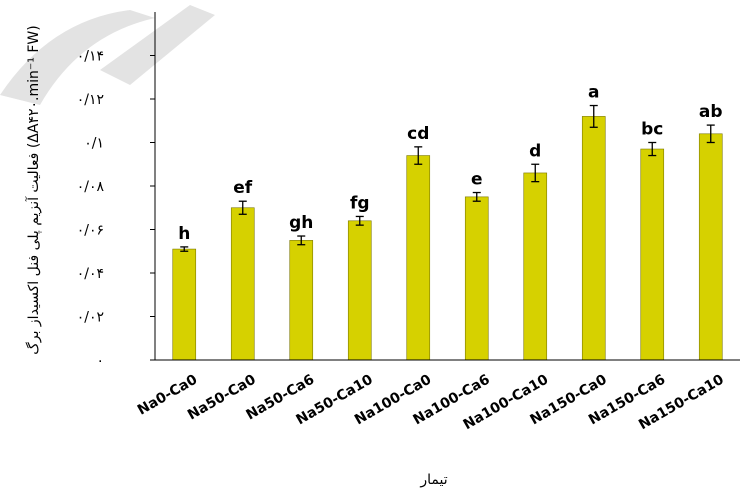 The image size is (742, 493). What do you see at coordinates (94, 144) in the screenshot?
I see `y-tick-label: ۰/۱` at bounding box center [94, 144].